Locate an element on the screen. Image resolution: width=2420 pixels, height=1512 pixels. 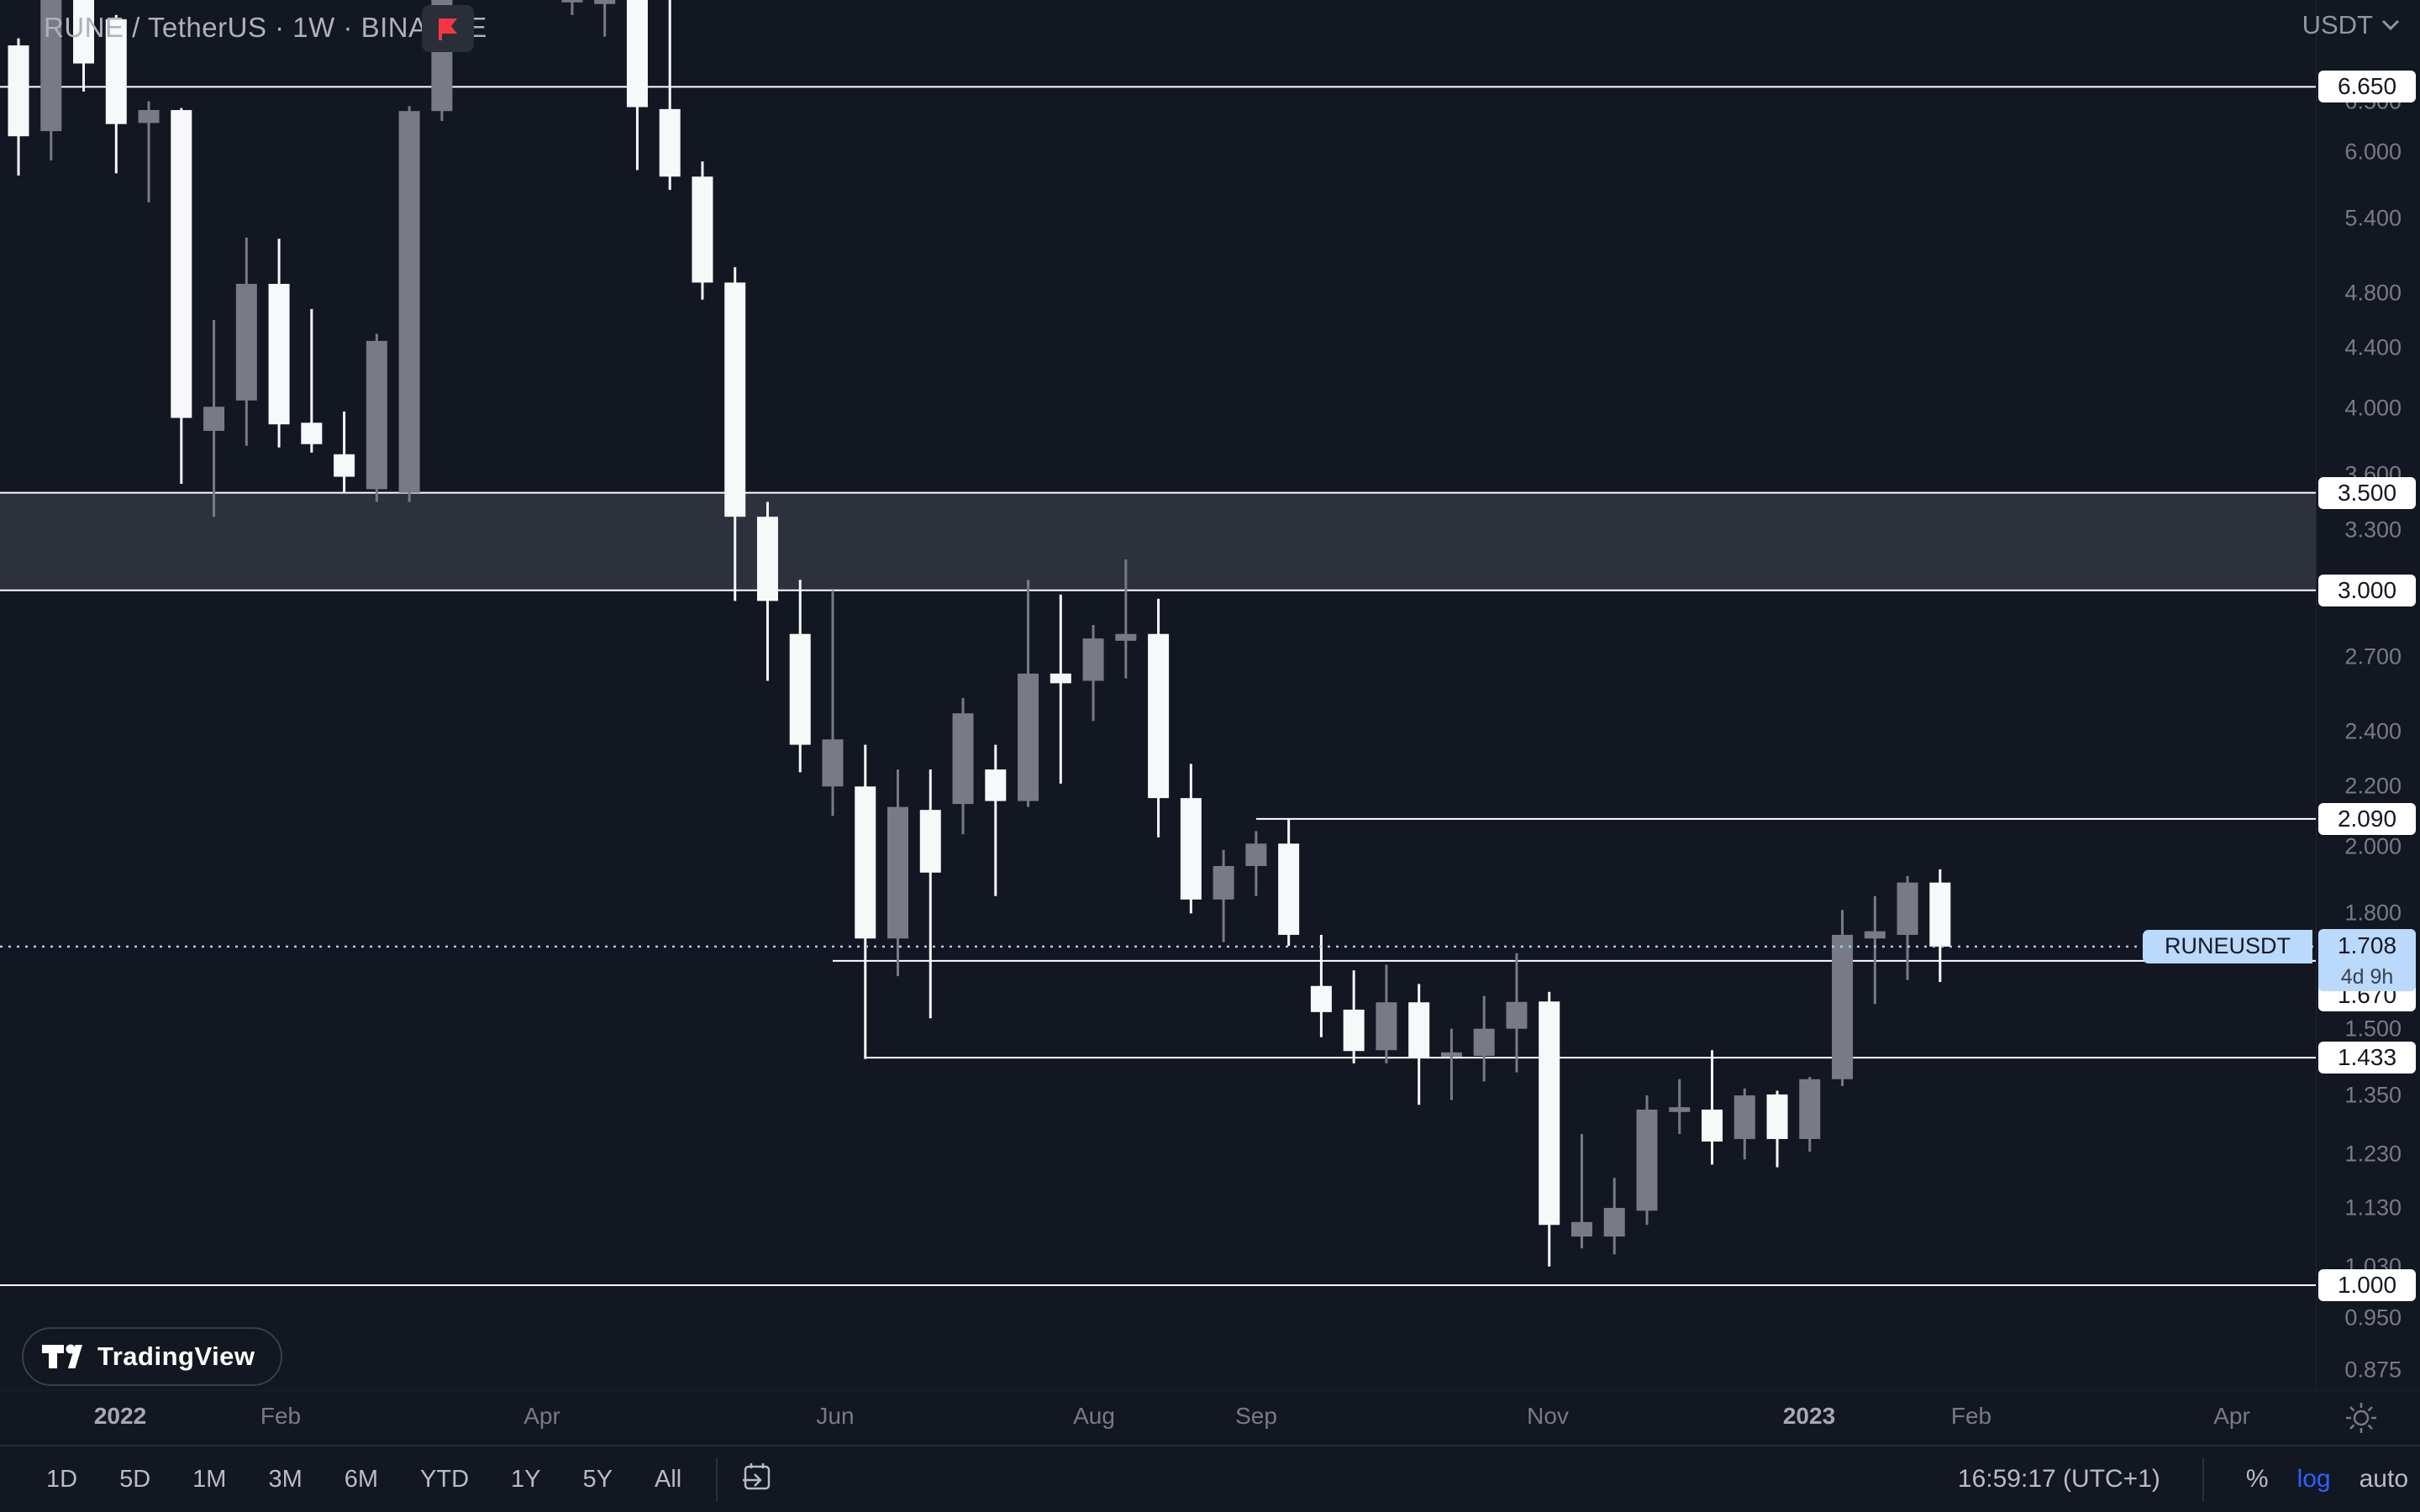
flag-icon is located at coordinates (448, 29).